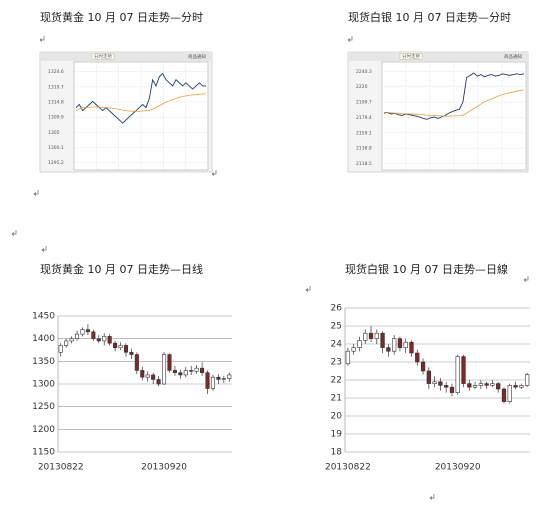 This screenshot has width=550, height=505. Describe the element at coordinates (43, 317) in the screenshot. I see `y-tick-label: 1450` at that location.